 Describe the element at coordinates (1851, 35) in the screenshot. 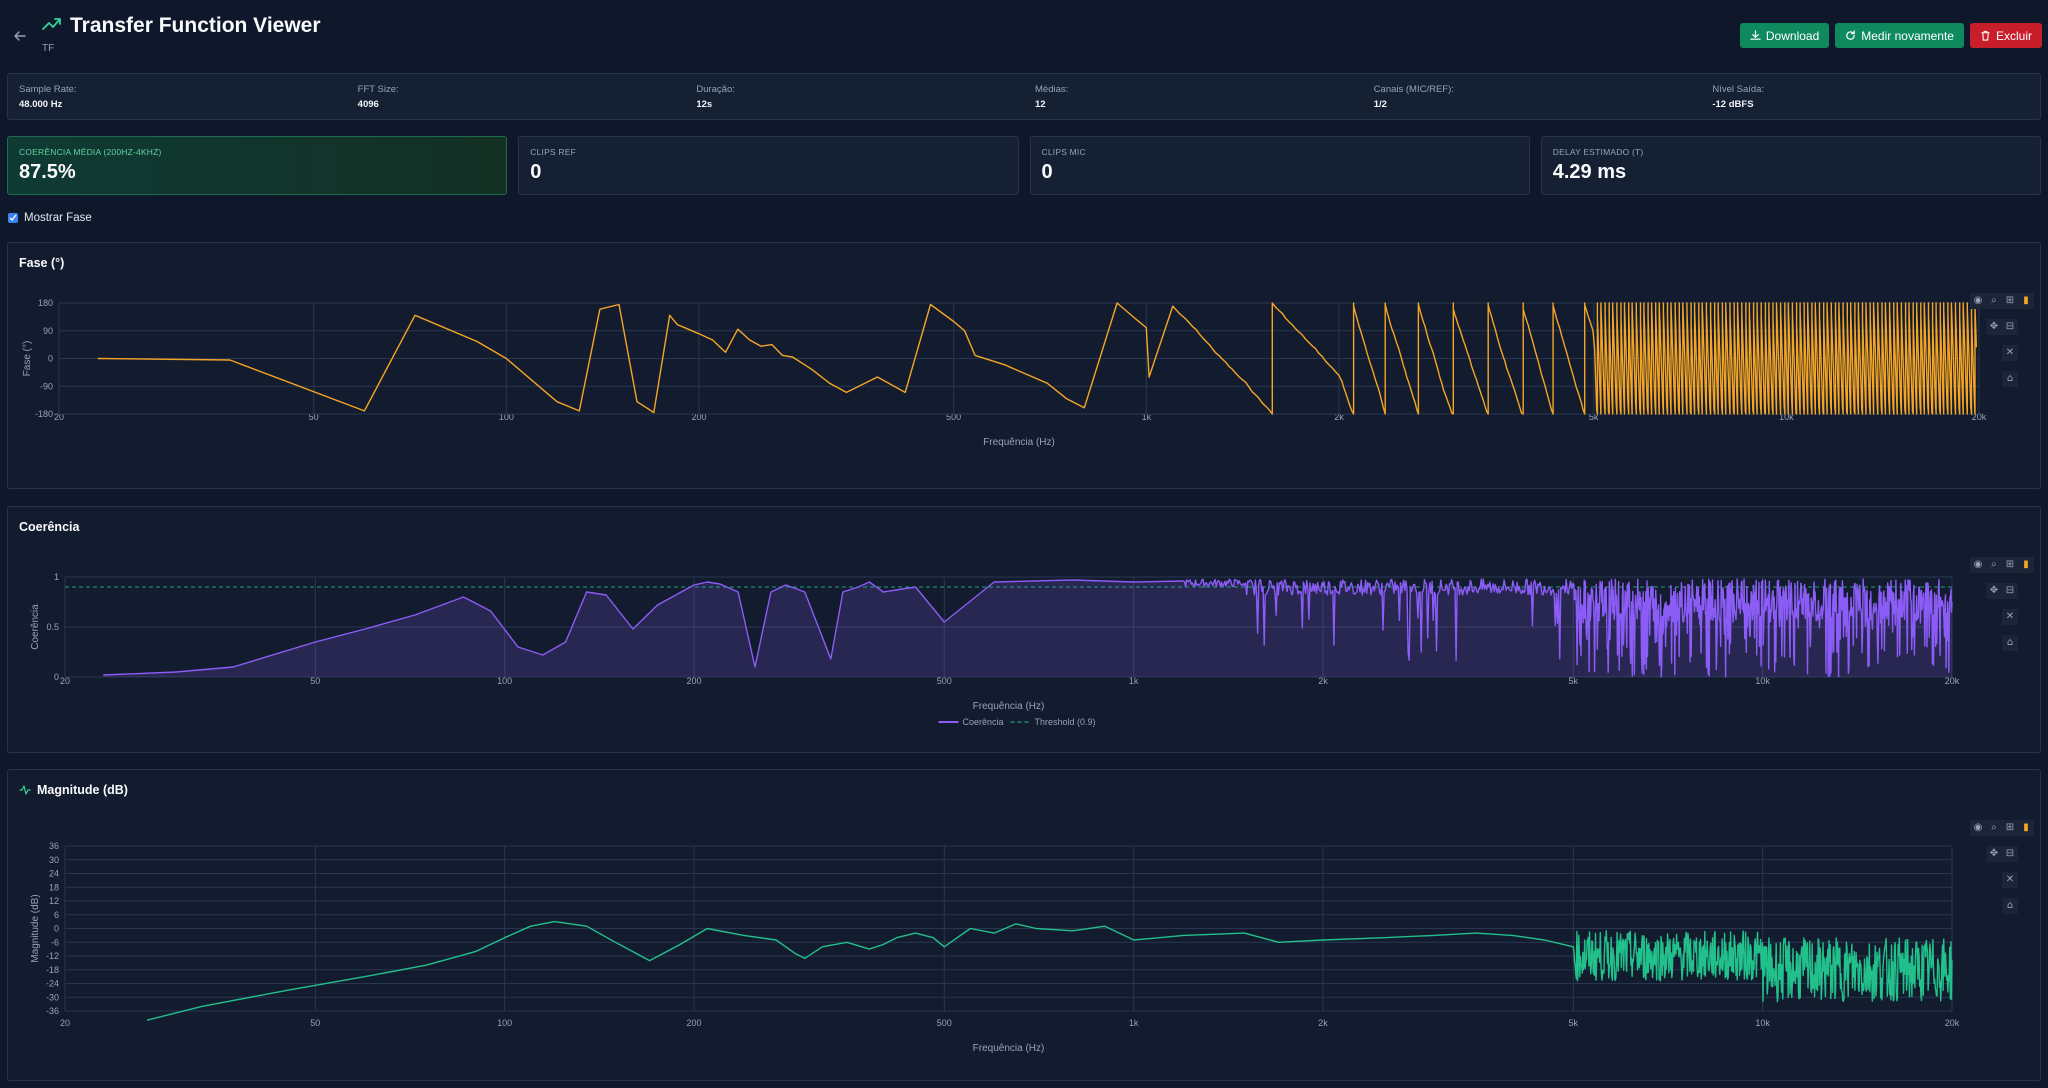

I see `refresh-icon` at that location.